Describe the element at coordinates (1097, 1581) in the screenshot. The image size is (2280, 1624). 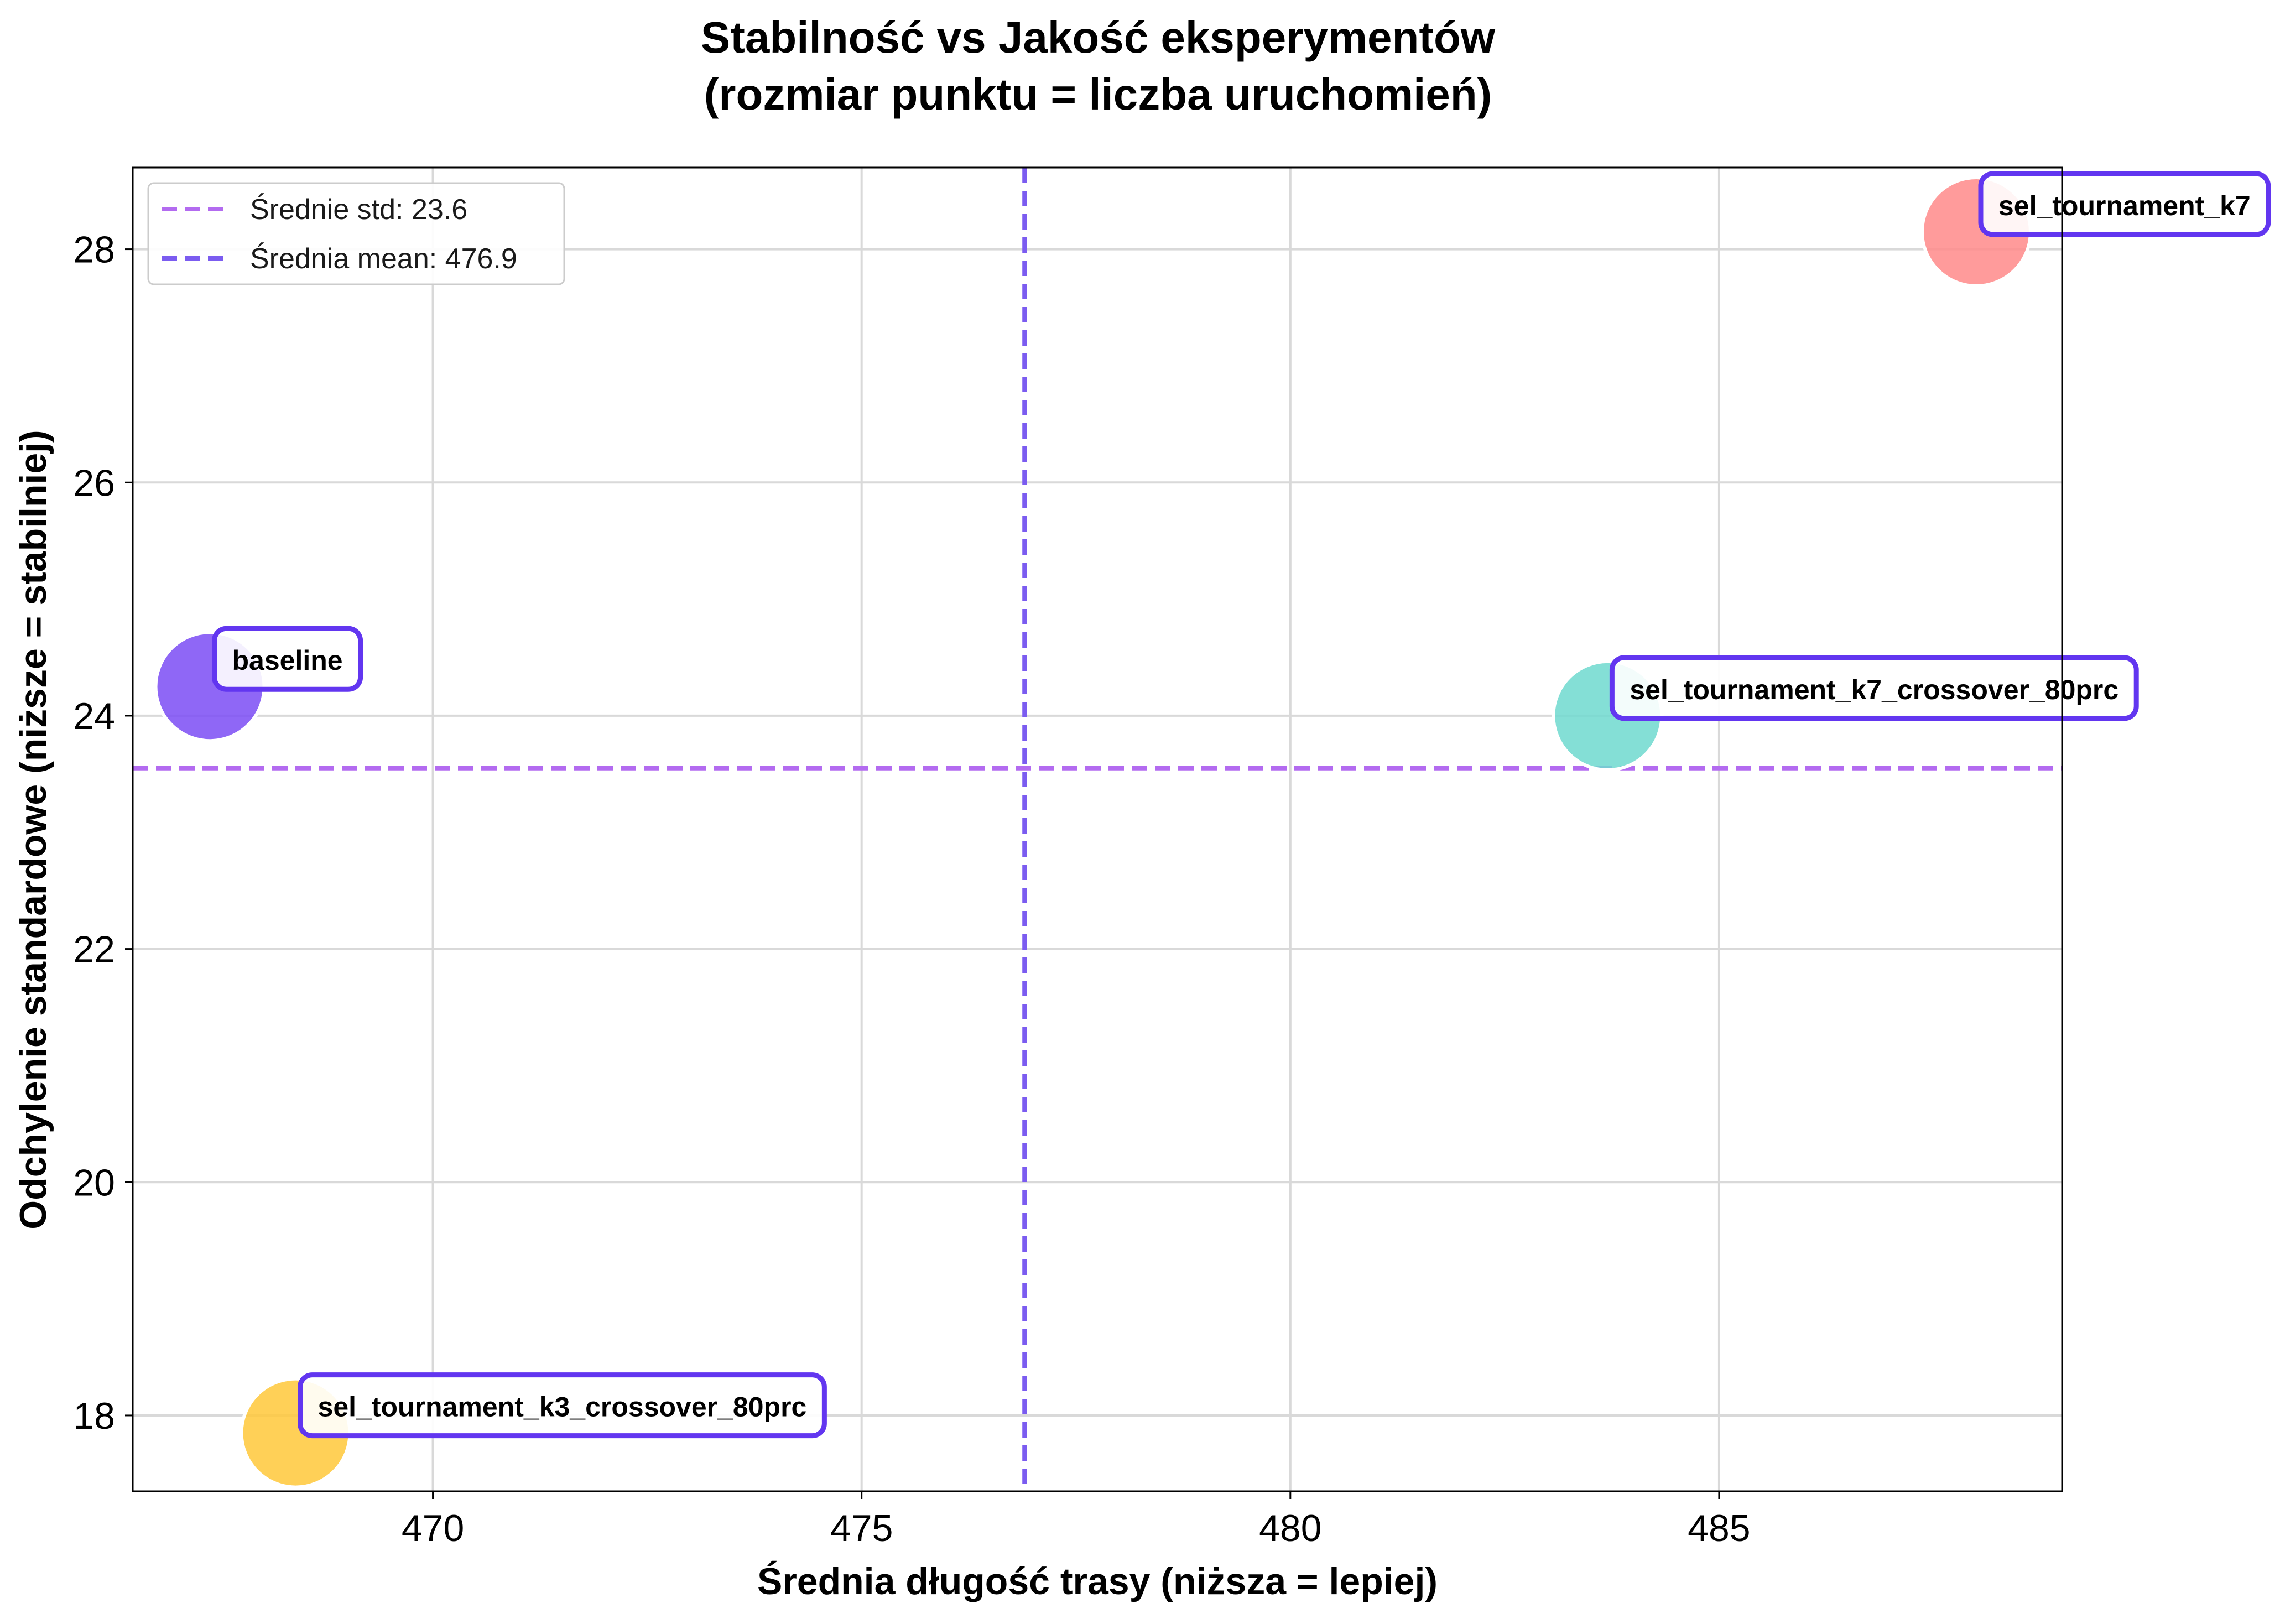
I see `x-axis-label: Średnia długość trasy (niższa = lepiej)` at that location.